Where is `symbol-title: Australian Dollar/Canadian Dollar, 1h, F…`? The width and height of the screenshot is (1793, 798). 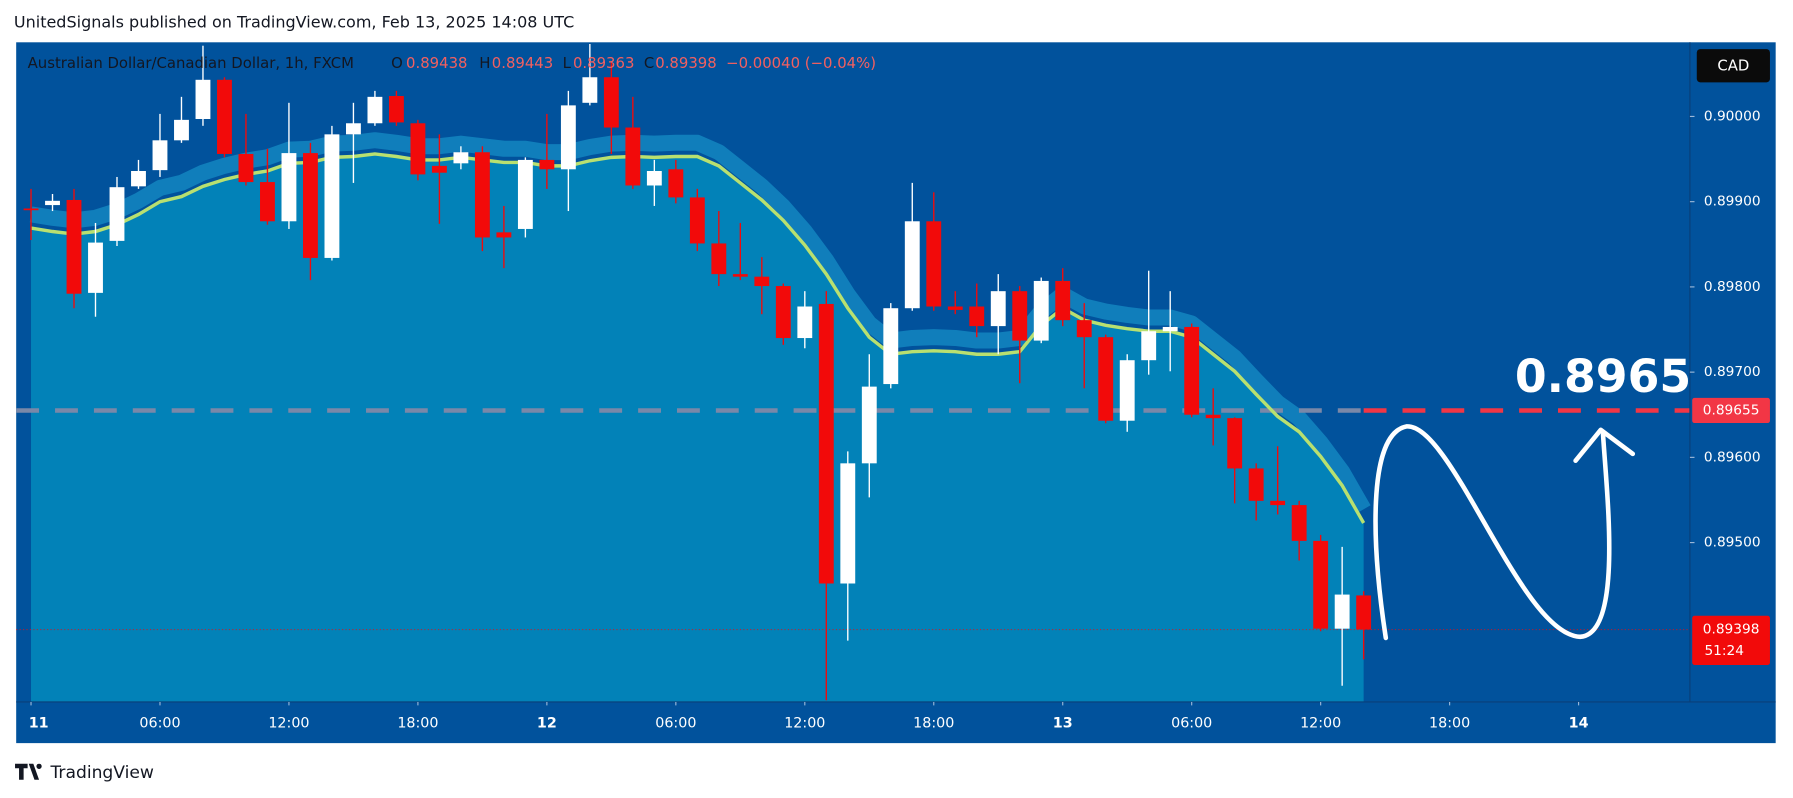 symbol-title: Australian Dollar/Canadian Dollar, 1h, F… is located at coordinates (191, 63).